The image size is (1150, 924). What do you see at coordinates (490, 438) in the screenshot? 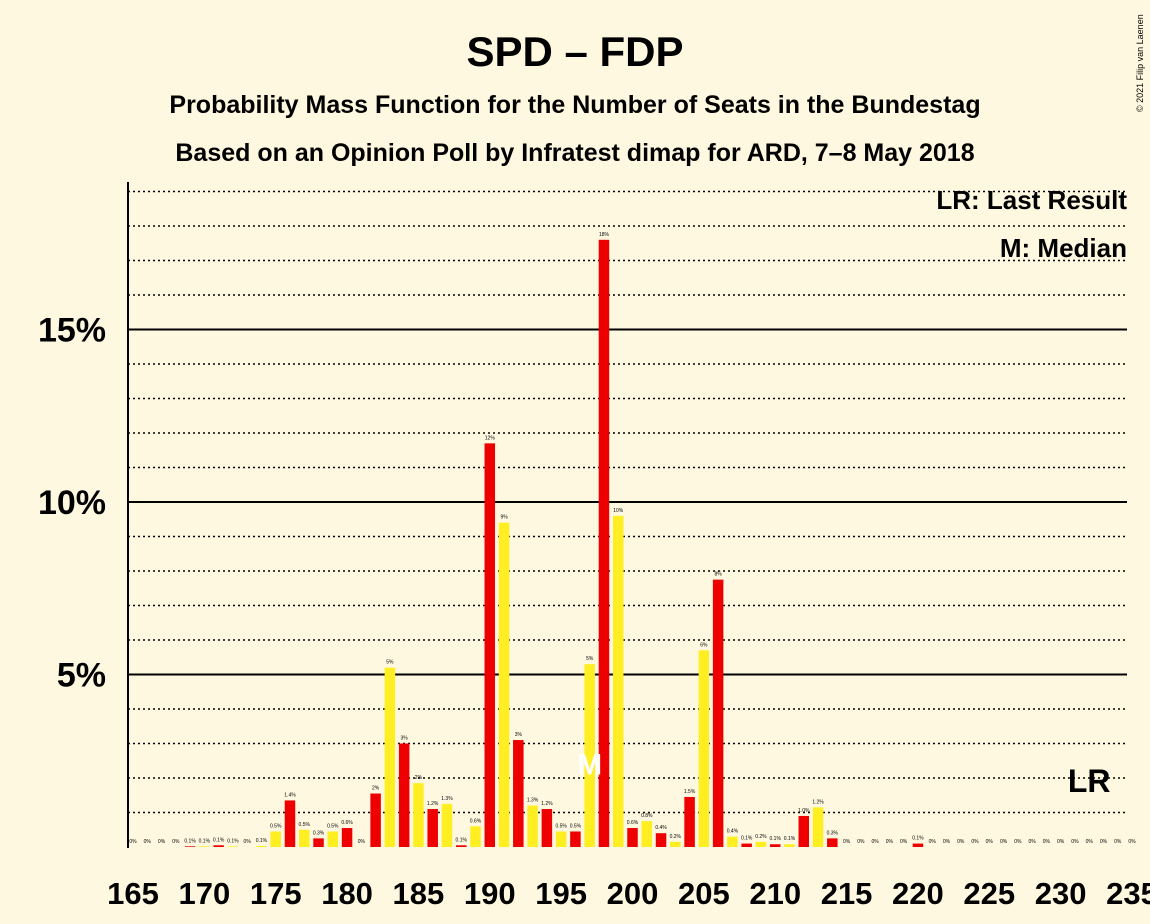
I see `data-label-190: 12%` at bounding box center [490, 438].